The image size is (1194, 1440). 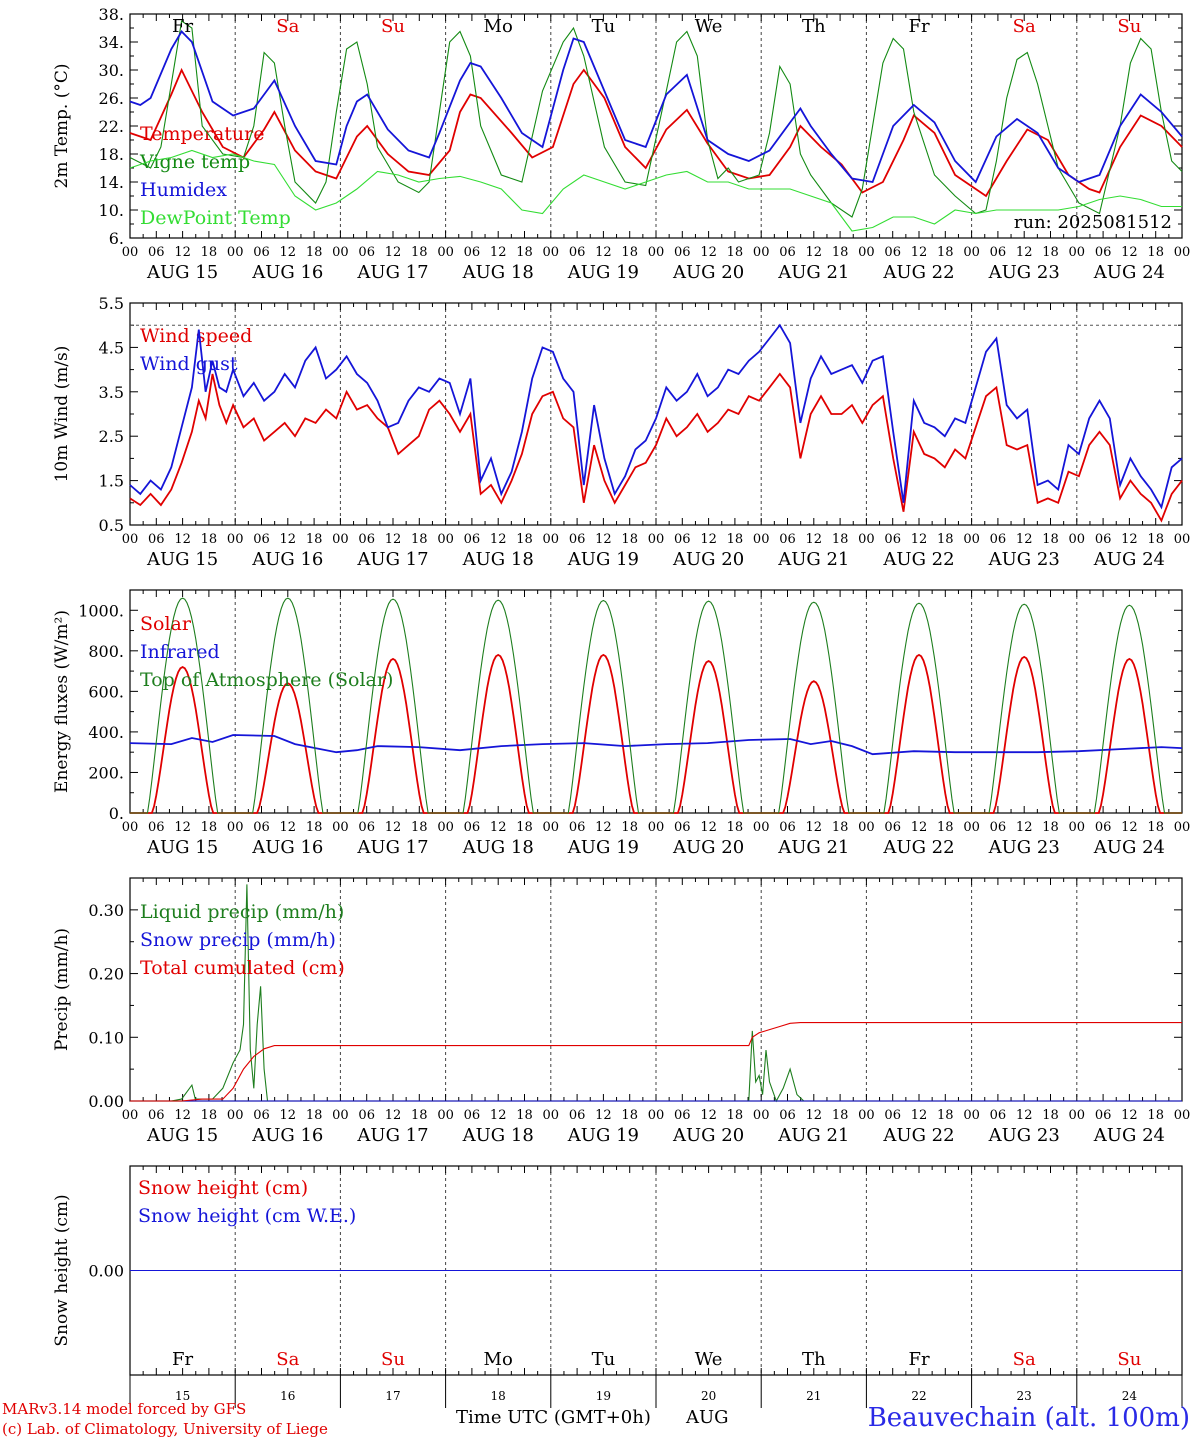 I want to click on day-number: 23, so click(x=1024, y=1396).